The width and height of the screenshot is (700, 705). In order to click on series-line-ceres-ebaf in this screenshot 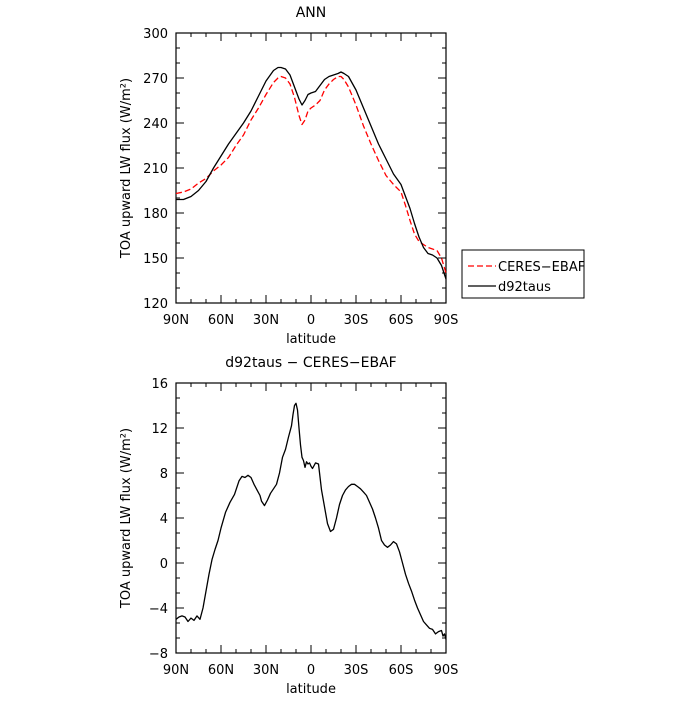, I will do `click(311, 174)`.